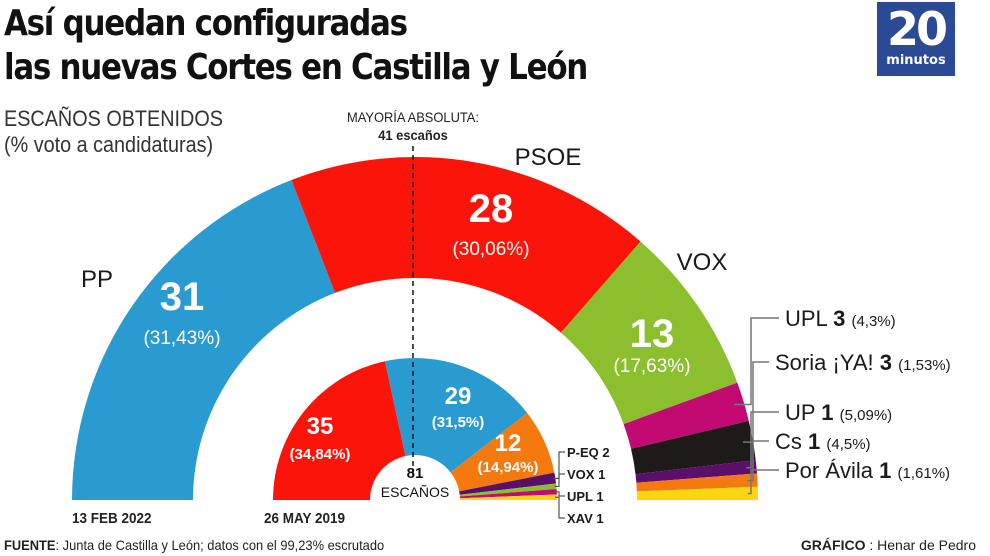 This screenshot has width=990, height=556. I want to click on seats-label-2019-cs: 12, so click(508, 443).